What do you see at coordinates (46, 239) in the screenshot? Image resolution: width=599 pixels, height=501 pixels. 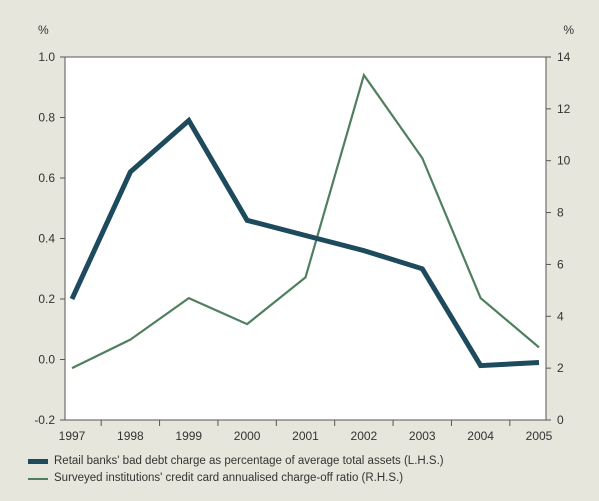 I see `left-tick-label: 0.4` at bounding box center [46, 239].